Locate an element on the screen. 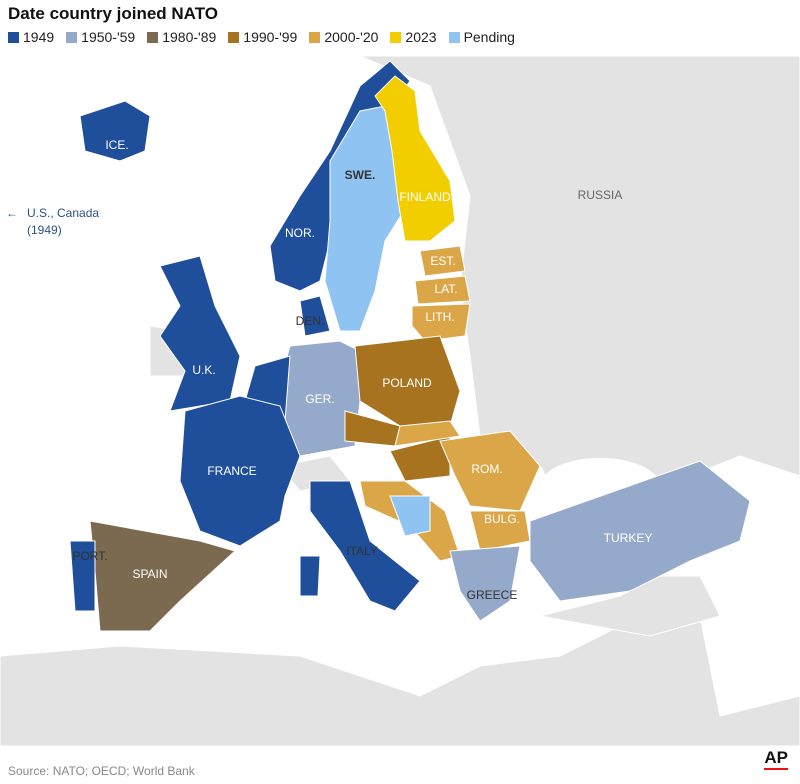  legend-item: 1950-'59 is located at coordinates (100, 37).